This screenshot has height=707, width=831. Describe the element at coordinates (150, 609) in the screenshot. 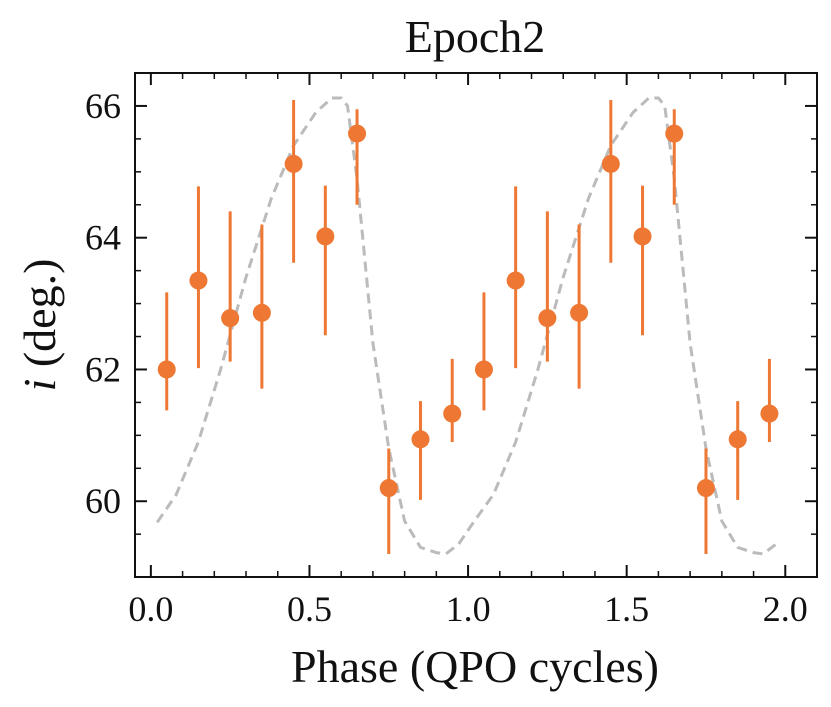

I see `x-tick-label: 0.0` at that location.